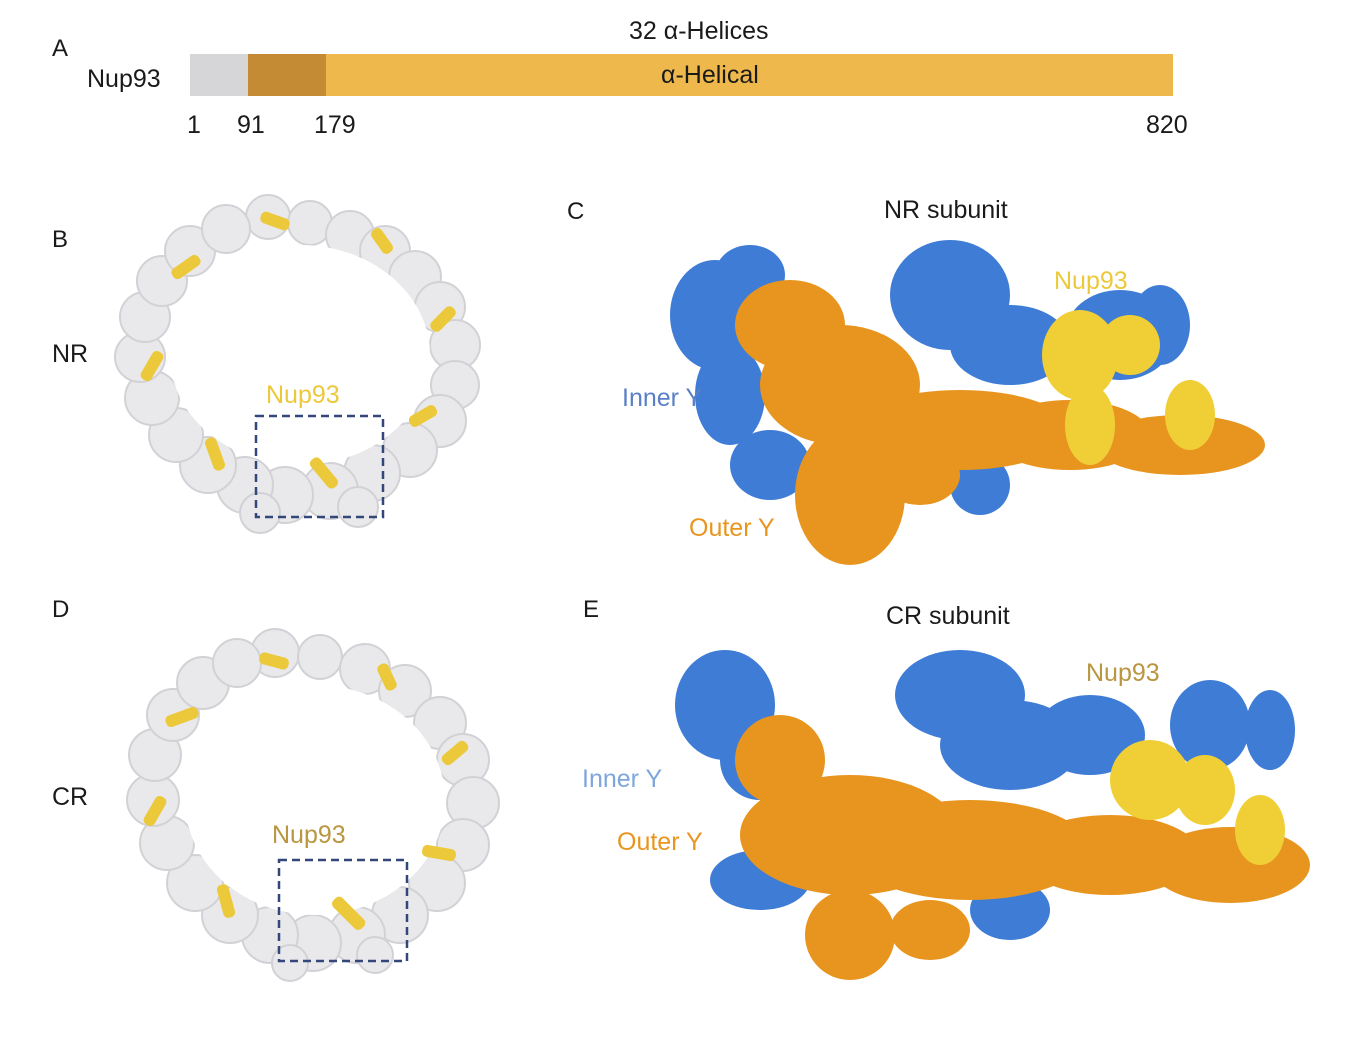  What do you see at coordinates (70, 354) in the screenshot?
I see `nr-ring-label: NR` at bounding box center [70, 354].